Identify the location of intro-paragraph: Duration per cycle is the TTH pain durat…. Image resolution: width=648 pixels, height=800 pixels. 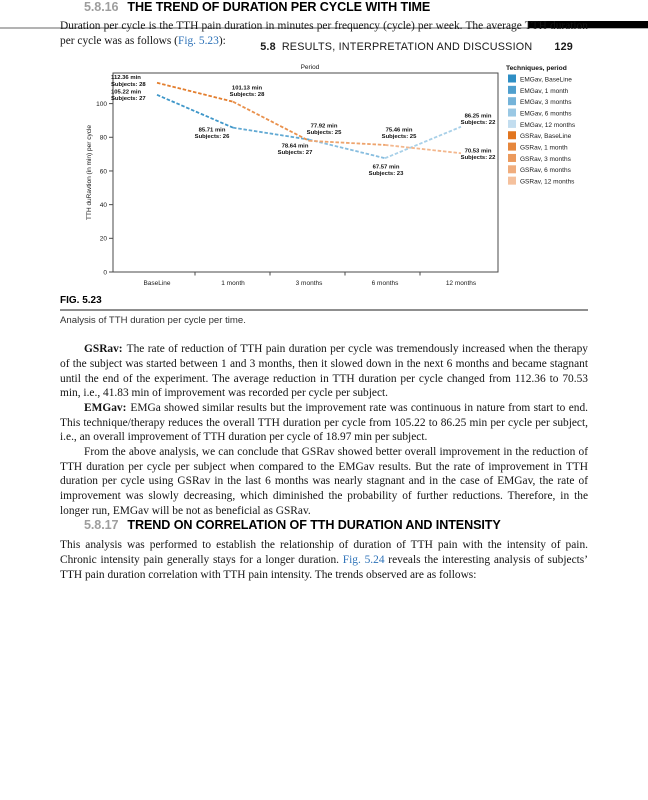
(324, 33).